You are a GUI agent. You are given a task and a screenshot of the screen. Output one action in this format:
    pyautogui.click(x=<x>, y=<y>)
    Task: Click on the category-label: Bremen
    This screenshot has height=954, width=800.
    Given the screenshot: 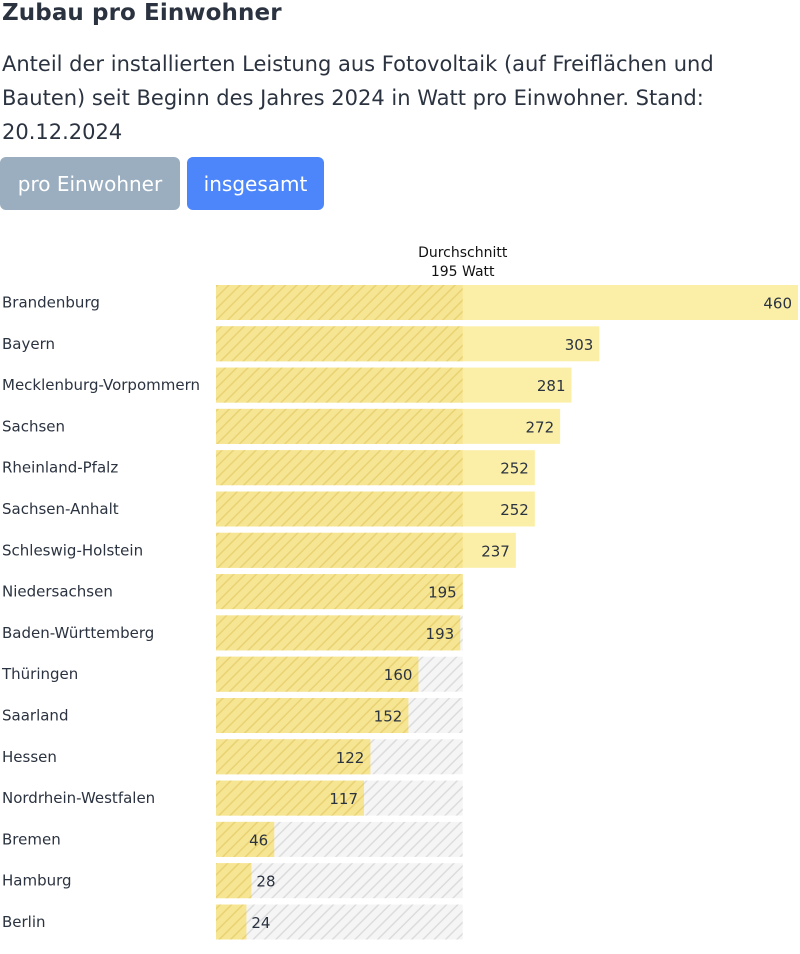 What is the action you would take?
    pyautogui.click(x=31, y=839)
    